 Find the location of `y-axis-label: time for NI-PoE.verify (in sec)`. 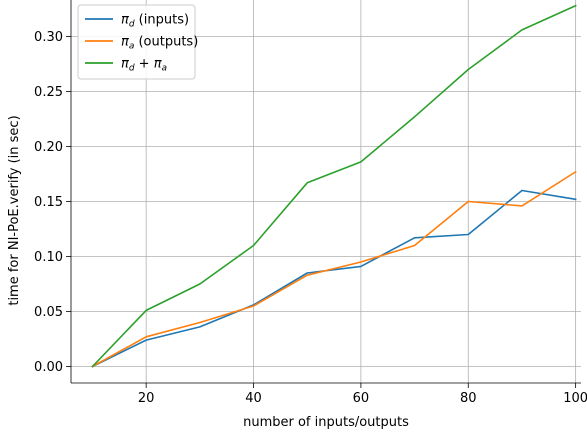

y-axis-label: time for NI-PoE.verify (in sec) is located at coordinates (14, 210).